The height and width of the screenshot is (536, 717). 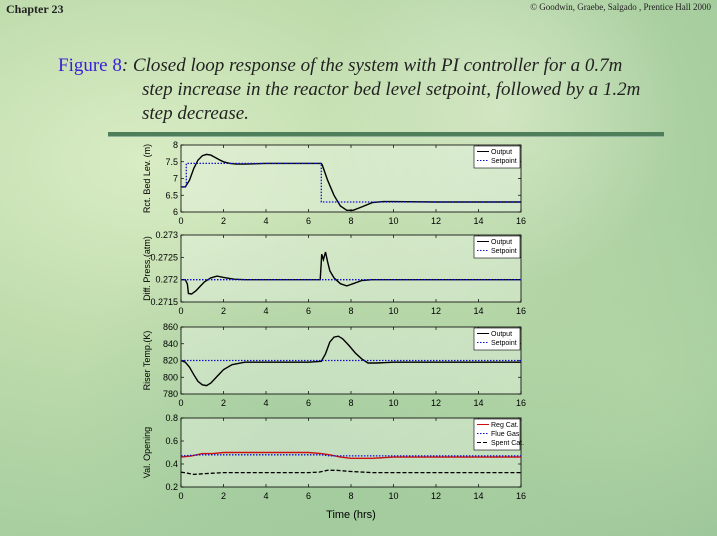 I want to click on y-tick-label: 860, so click(x=170, y=327).